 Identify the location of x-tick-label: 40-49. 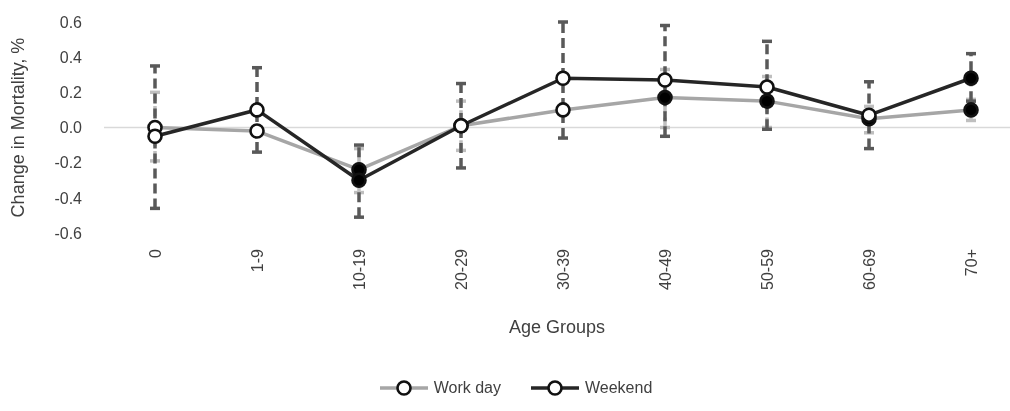
(665, 269).